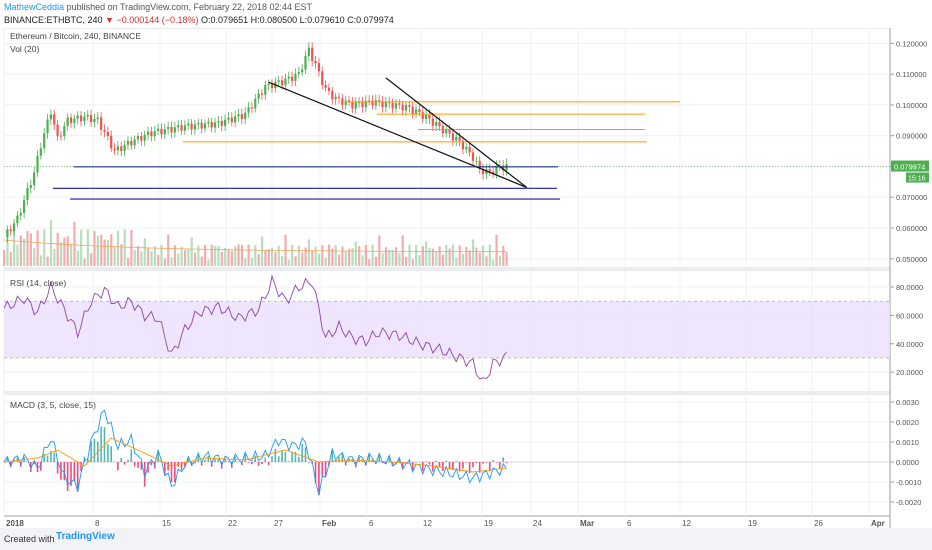 The width and height of the screenshot is (932, 550). I want to click on y-tick-label: 80.0000, so click(909, 287).